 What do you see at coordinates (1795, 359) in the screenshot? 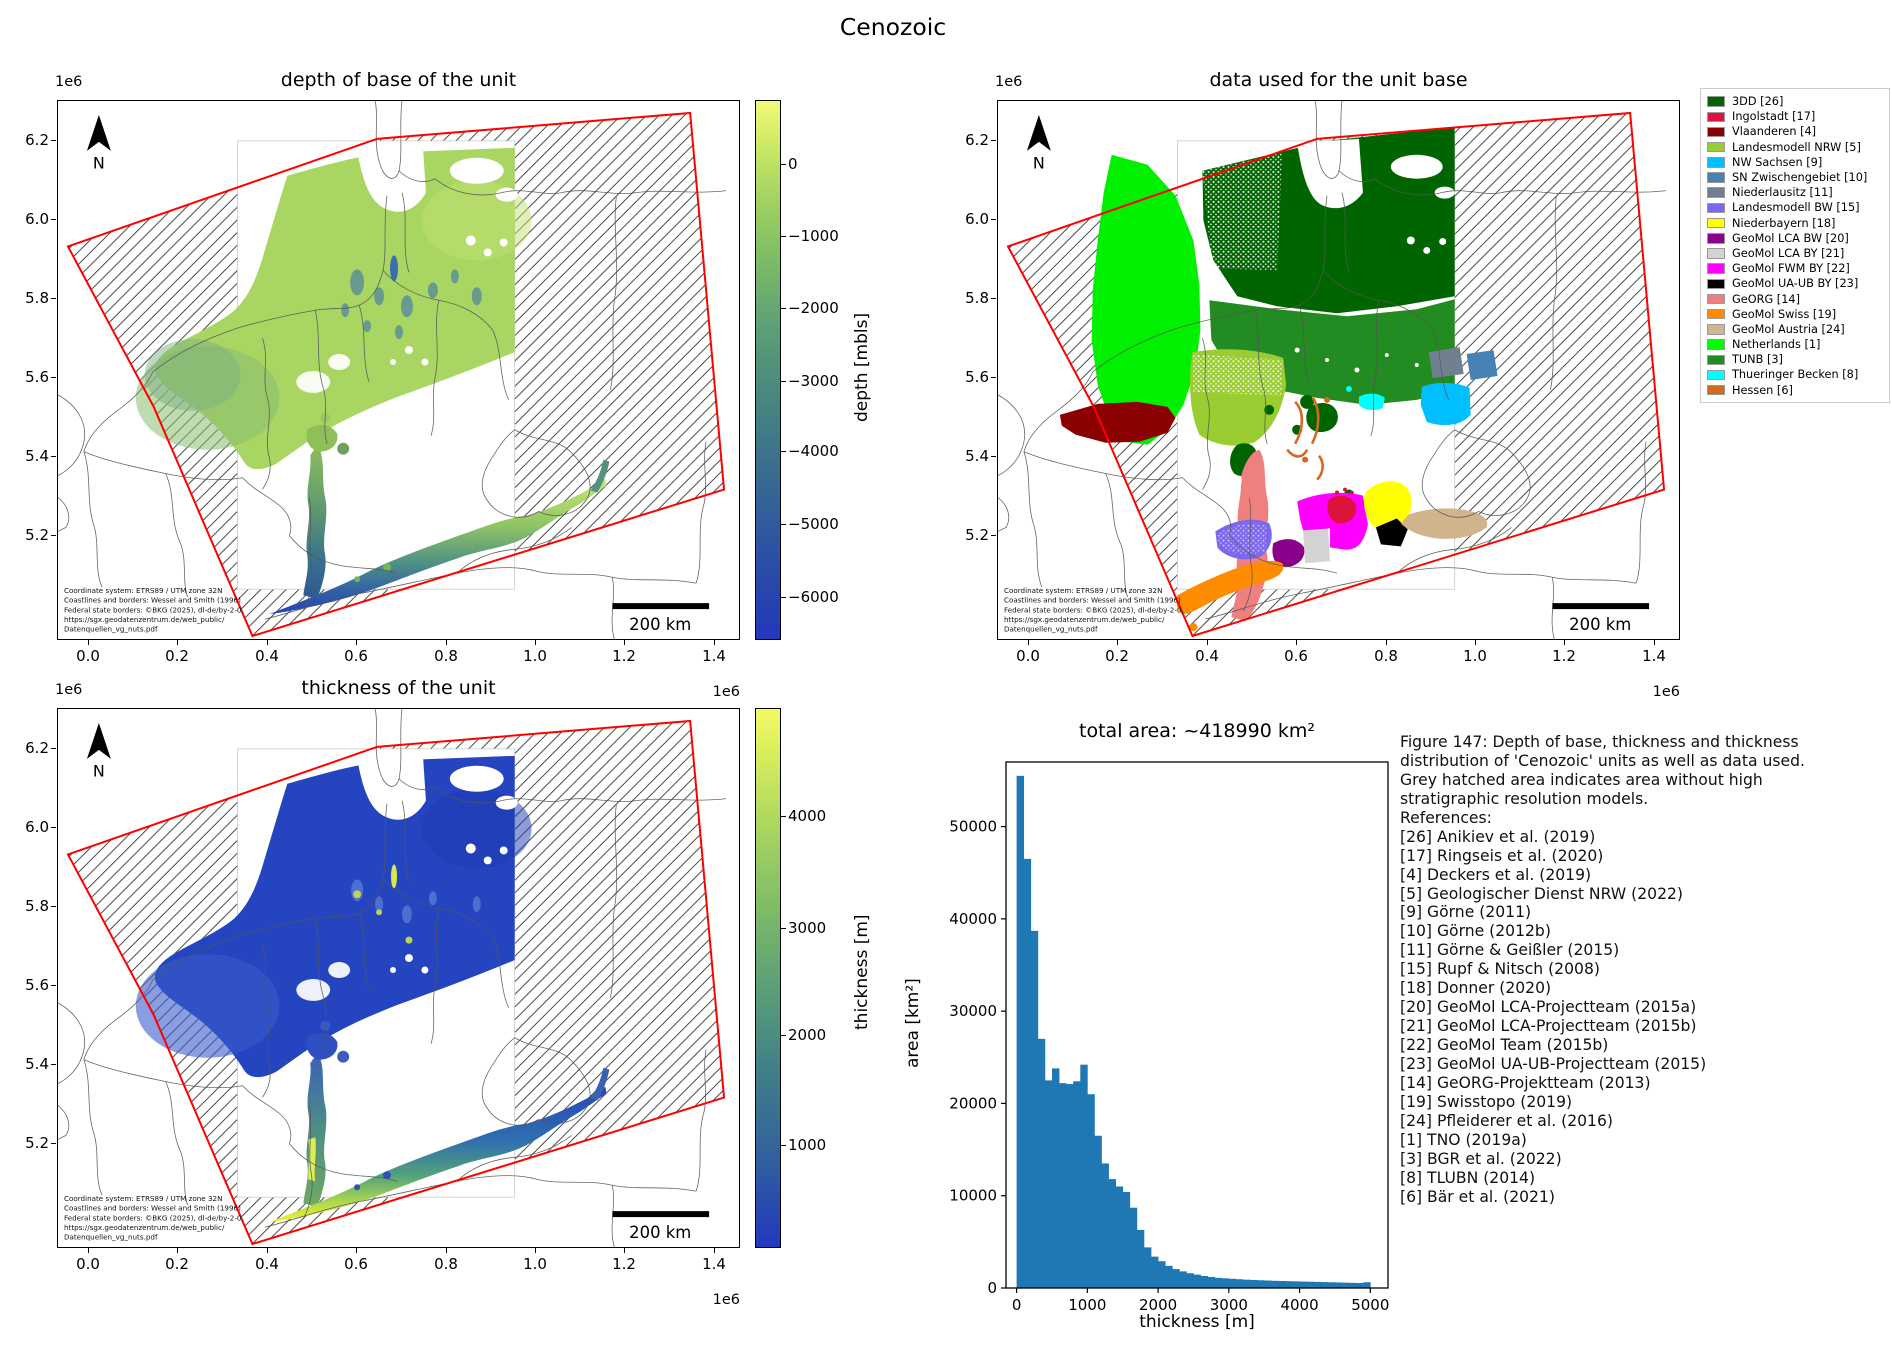
I see `legend-item: TUNB [3]` at bounding box center [1795, 359].